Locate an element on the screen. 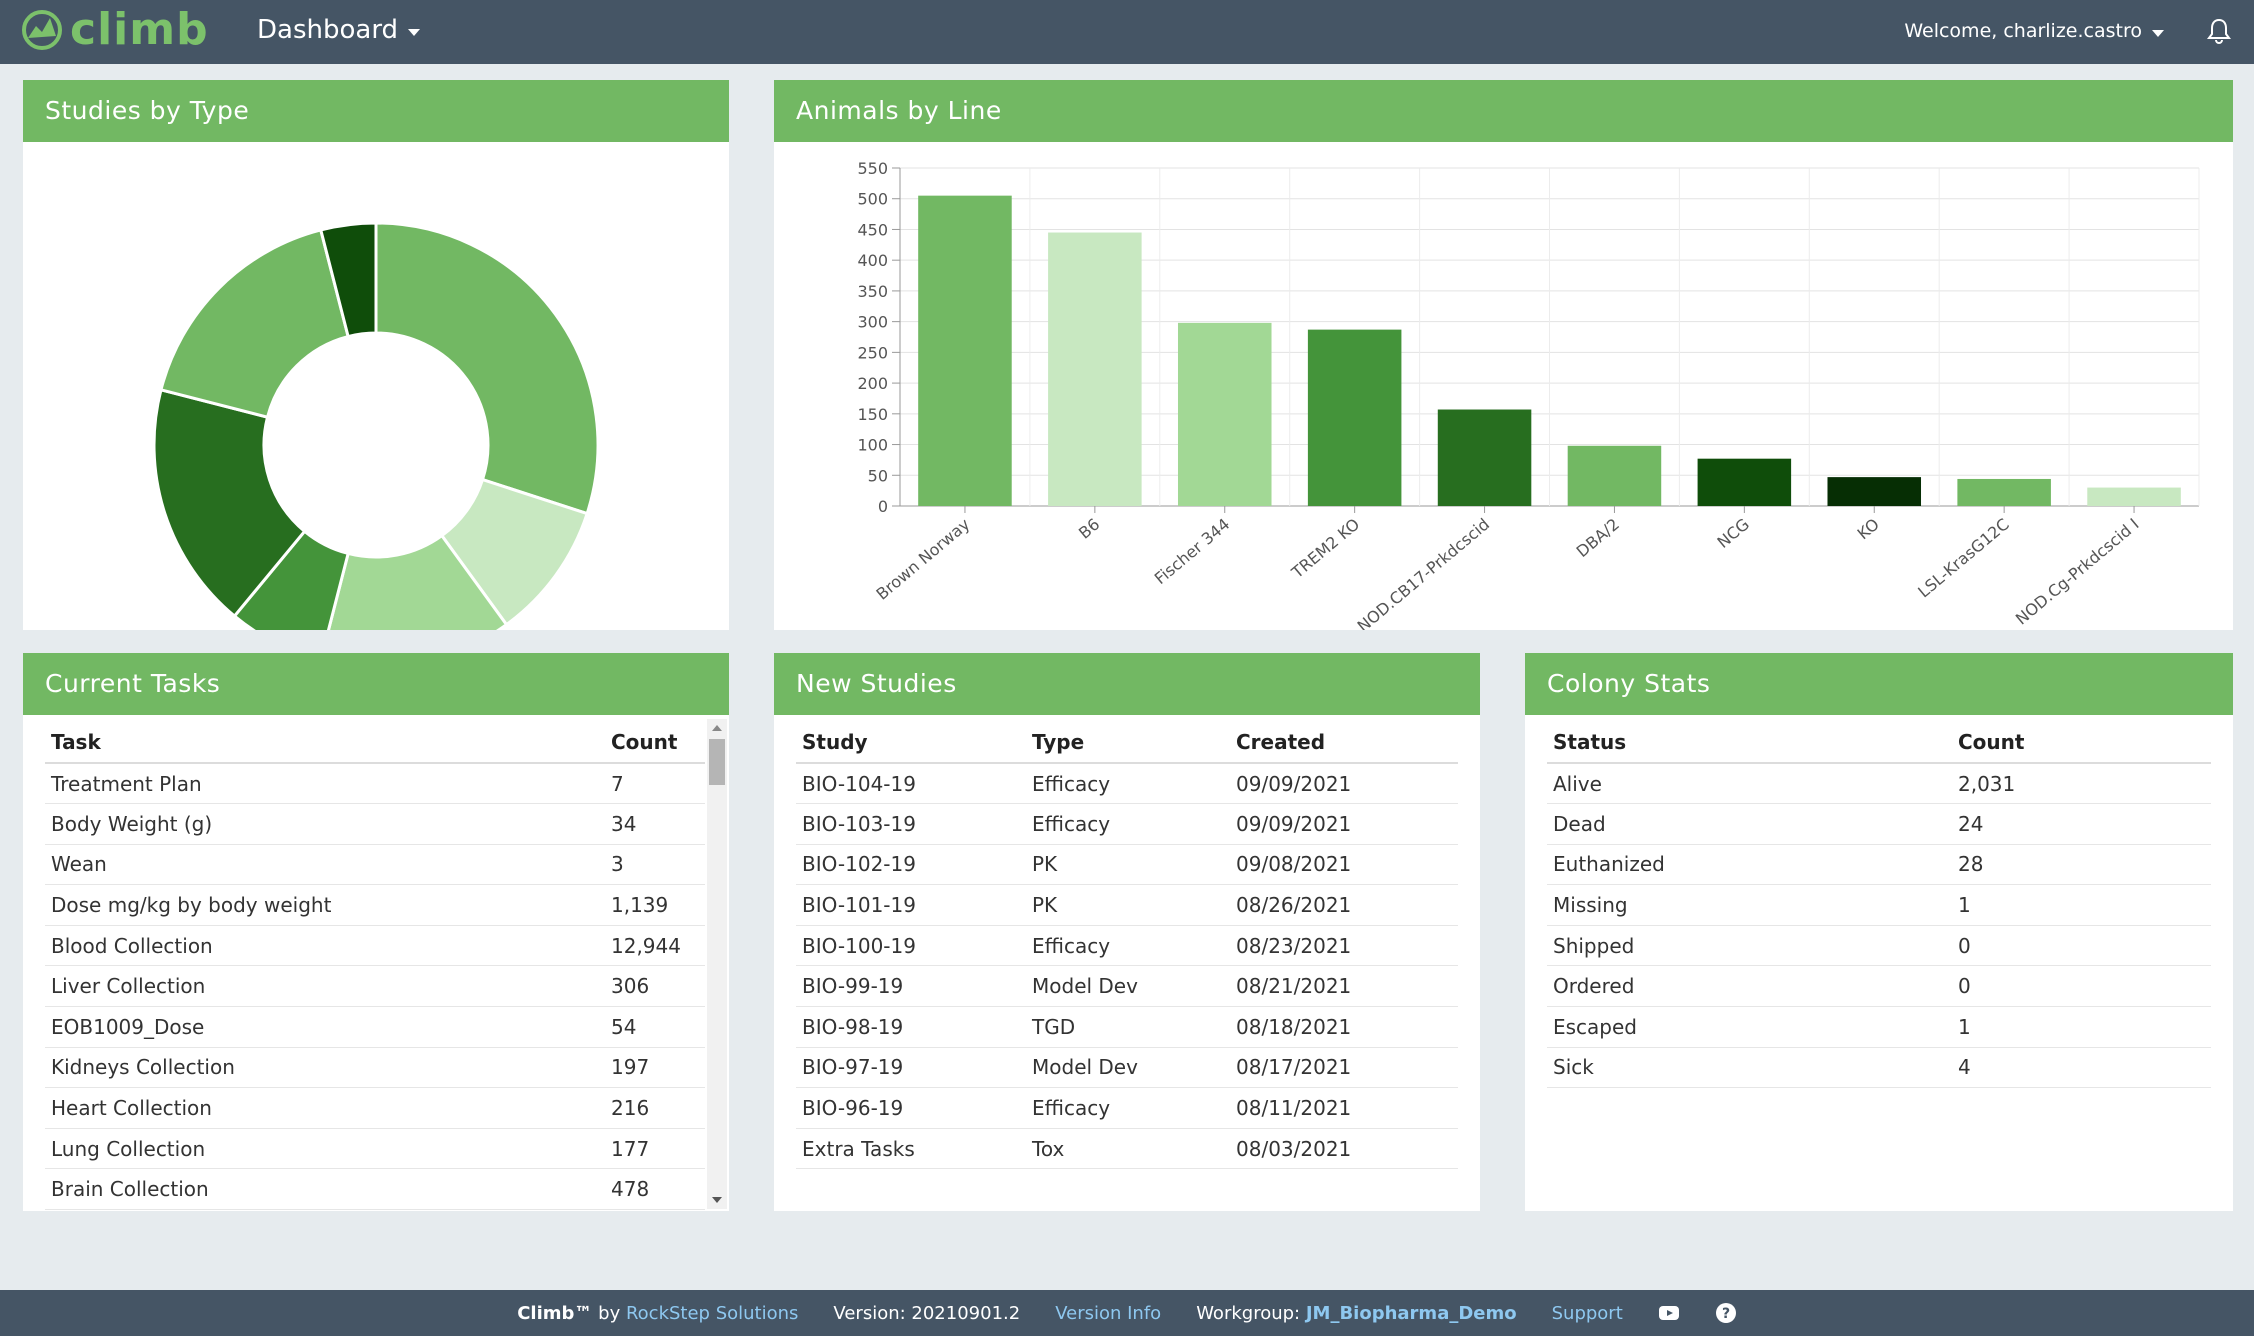 The image size is (2254, 1336). donut-chart-area is located at coordinates (376, 386).